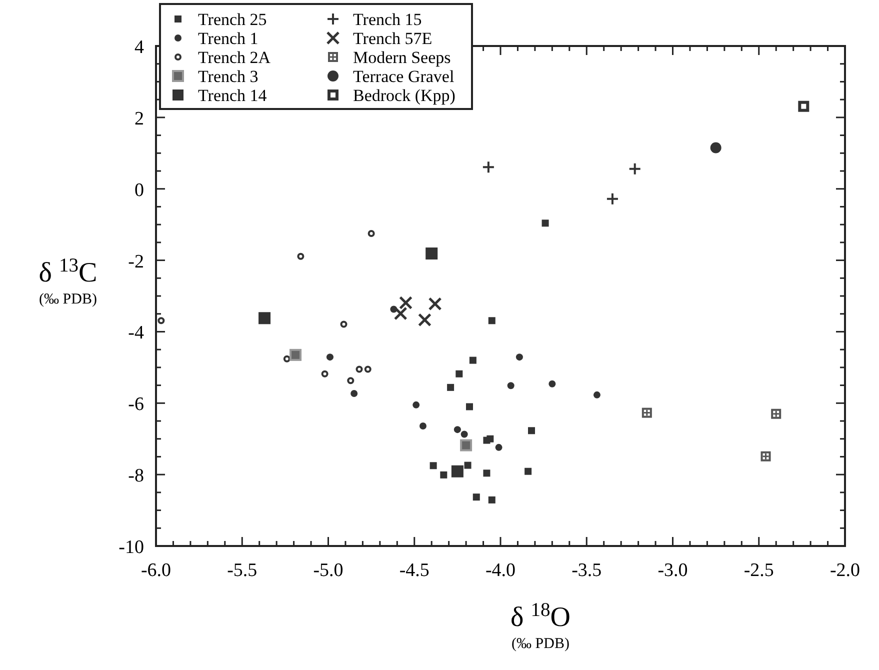  Describe the element at coordinates (759, 570) in the screenshot. I see `x-tick-label: -2.5` at that location.